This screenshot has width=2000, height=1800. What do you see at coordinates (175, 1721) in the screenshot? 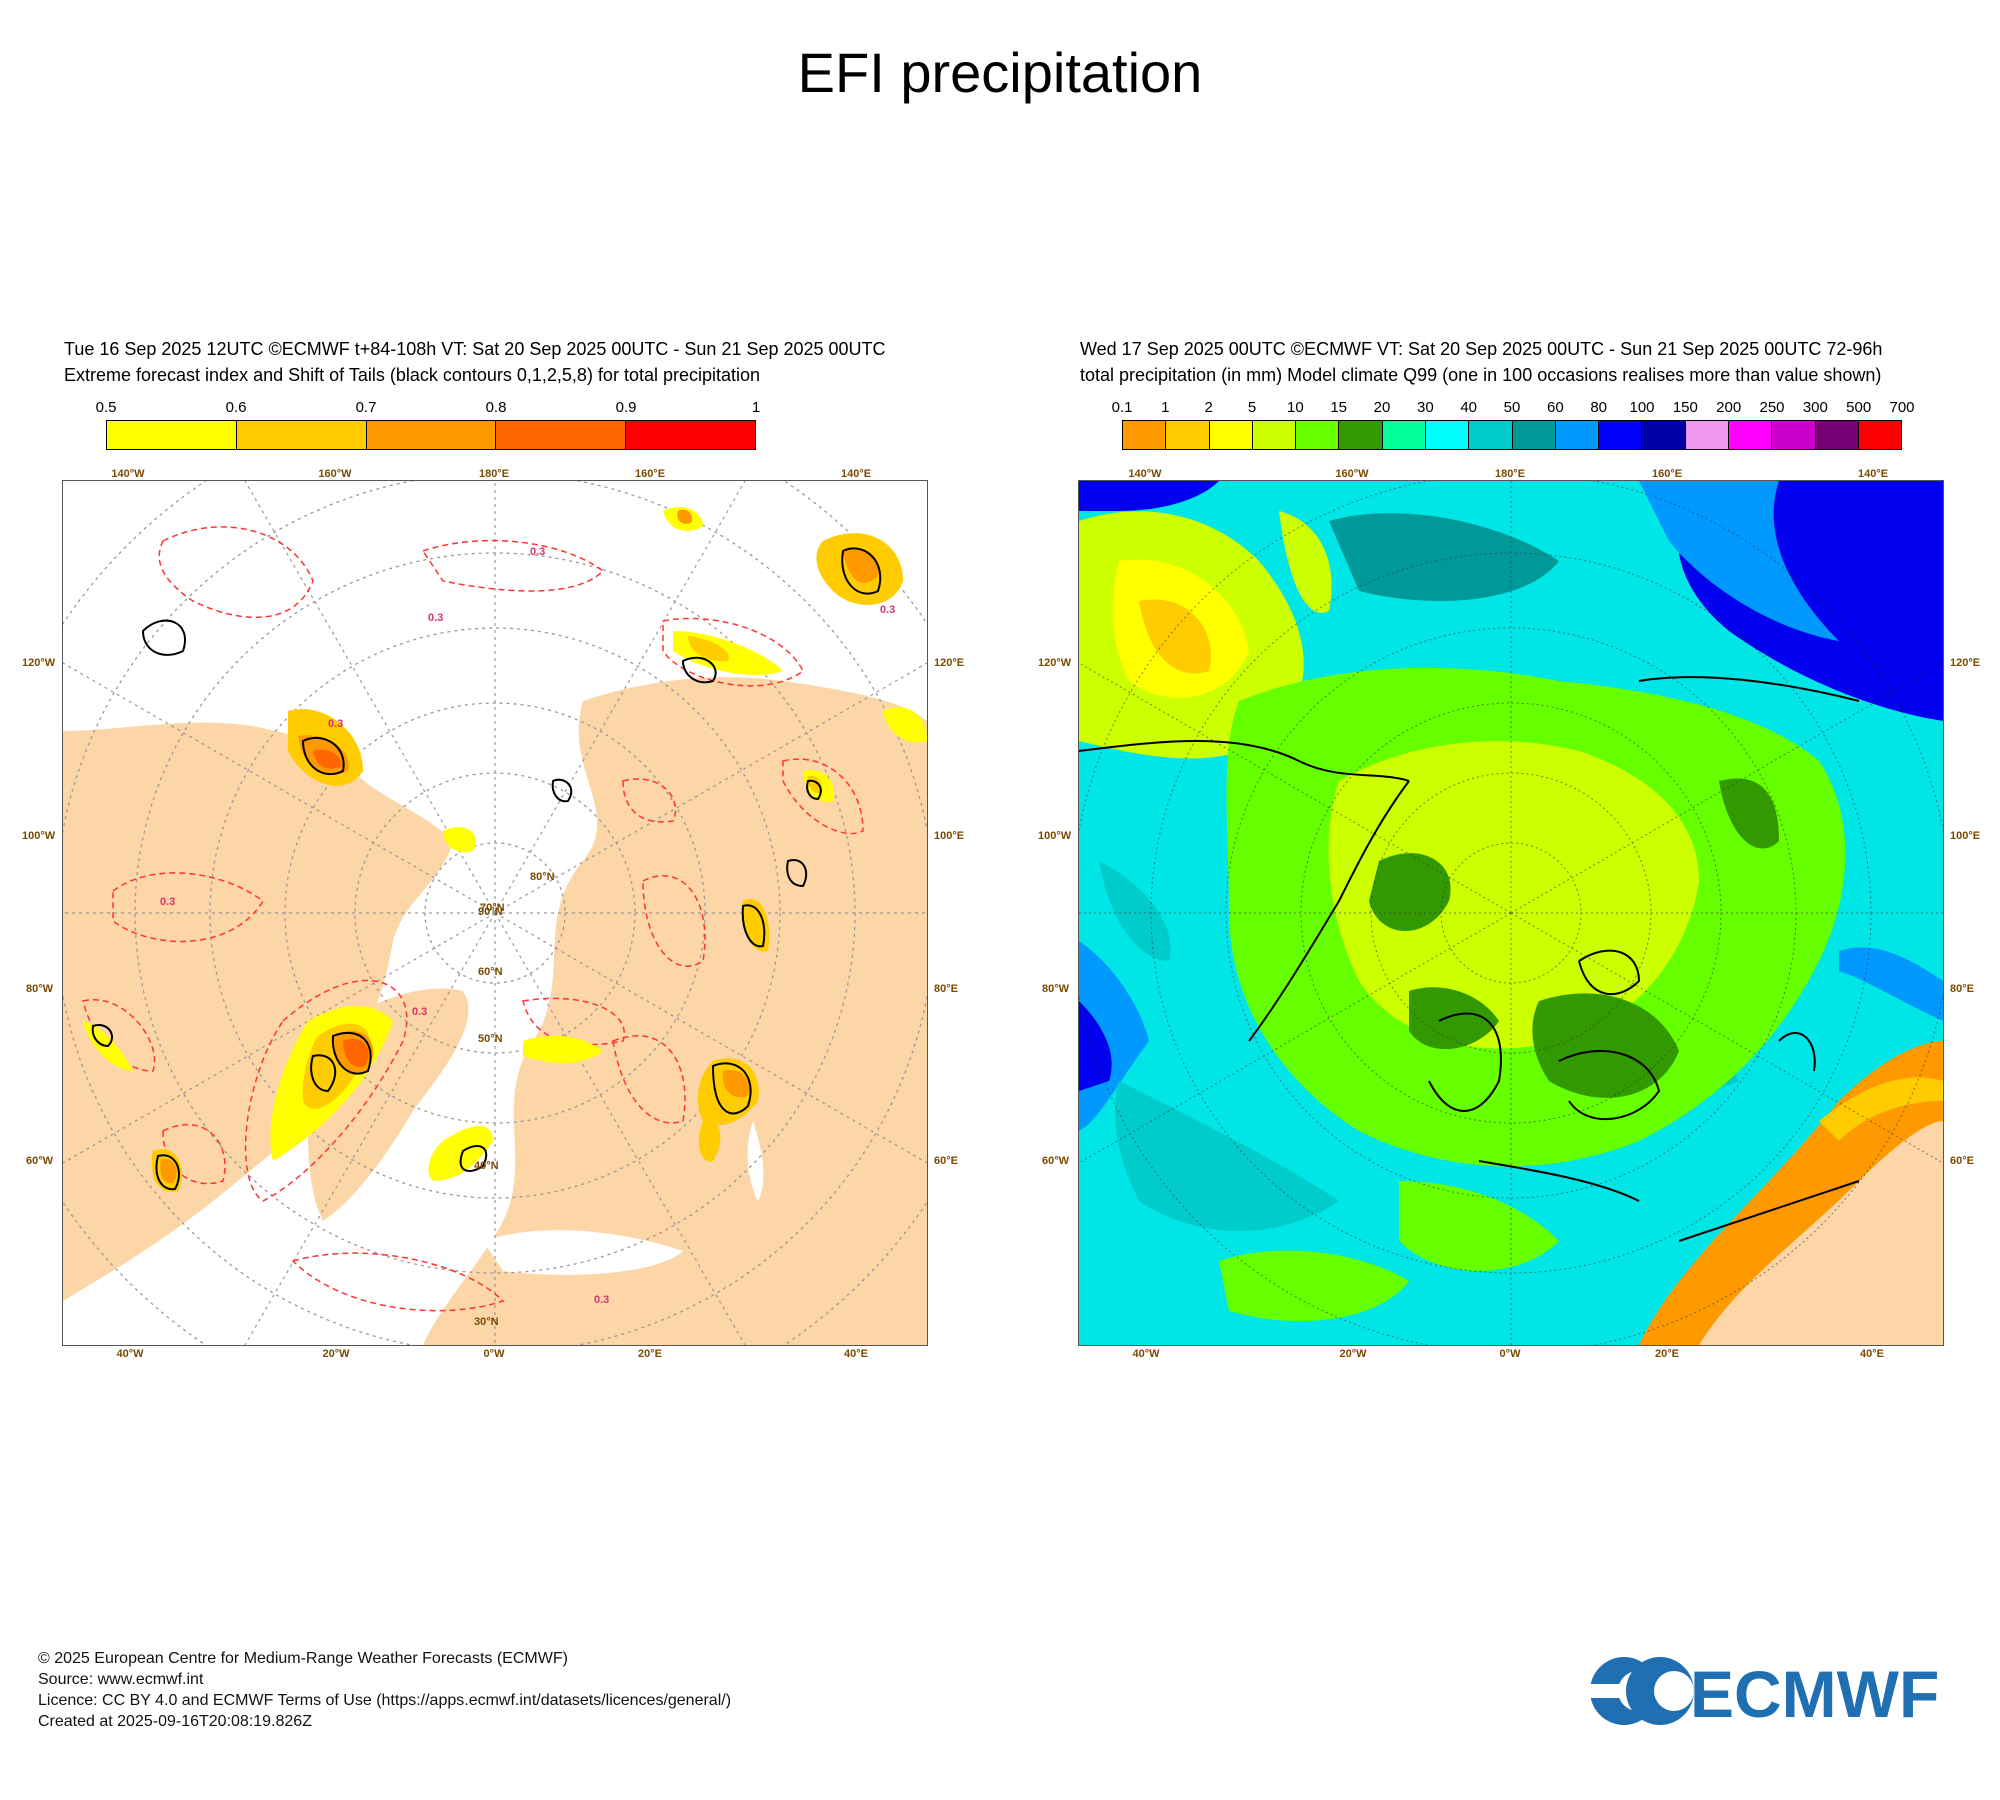
I see `footer-created: Created at 2025-09-16T20:08:19.826Z` at bounding box center [175, 1721].